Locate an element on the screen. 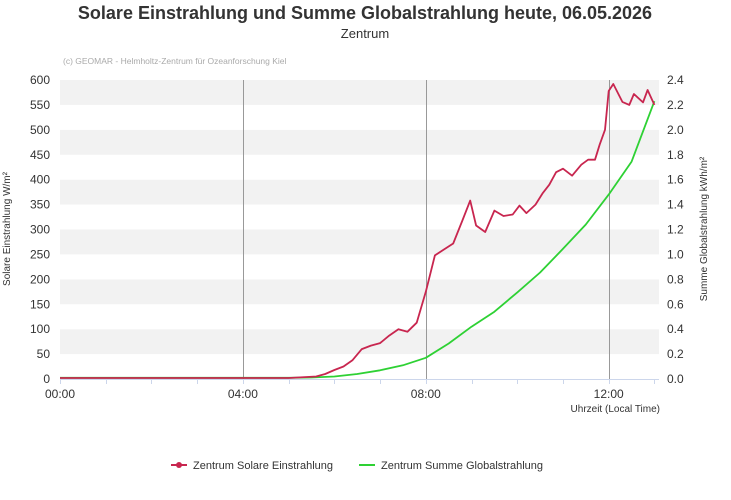 The height and width of the screenshot is (500, 731). y-right-tick-label: 2.0 is located at coordinates (675, 130).